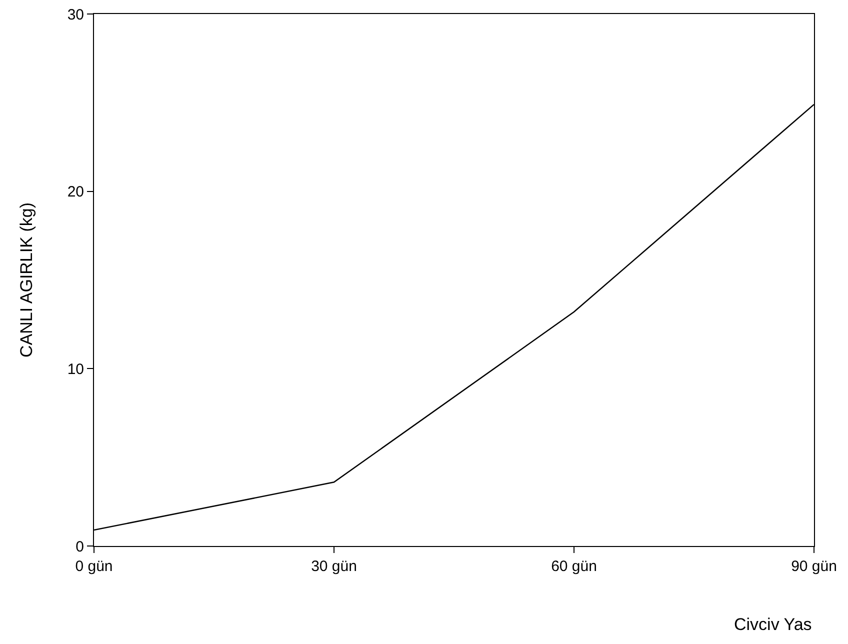  What do you see at coordinates (75, 15) in the screenshot?
I see `y-tick-label: 30` at bounding box center [75, 15].